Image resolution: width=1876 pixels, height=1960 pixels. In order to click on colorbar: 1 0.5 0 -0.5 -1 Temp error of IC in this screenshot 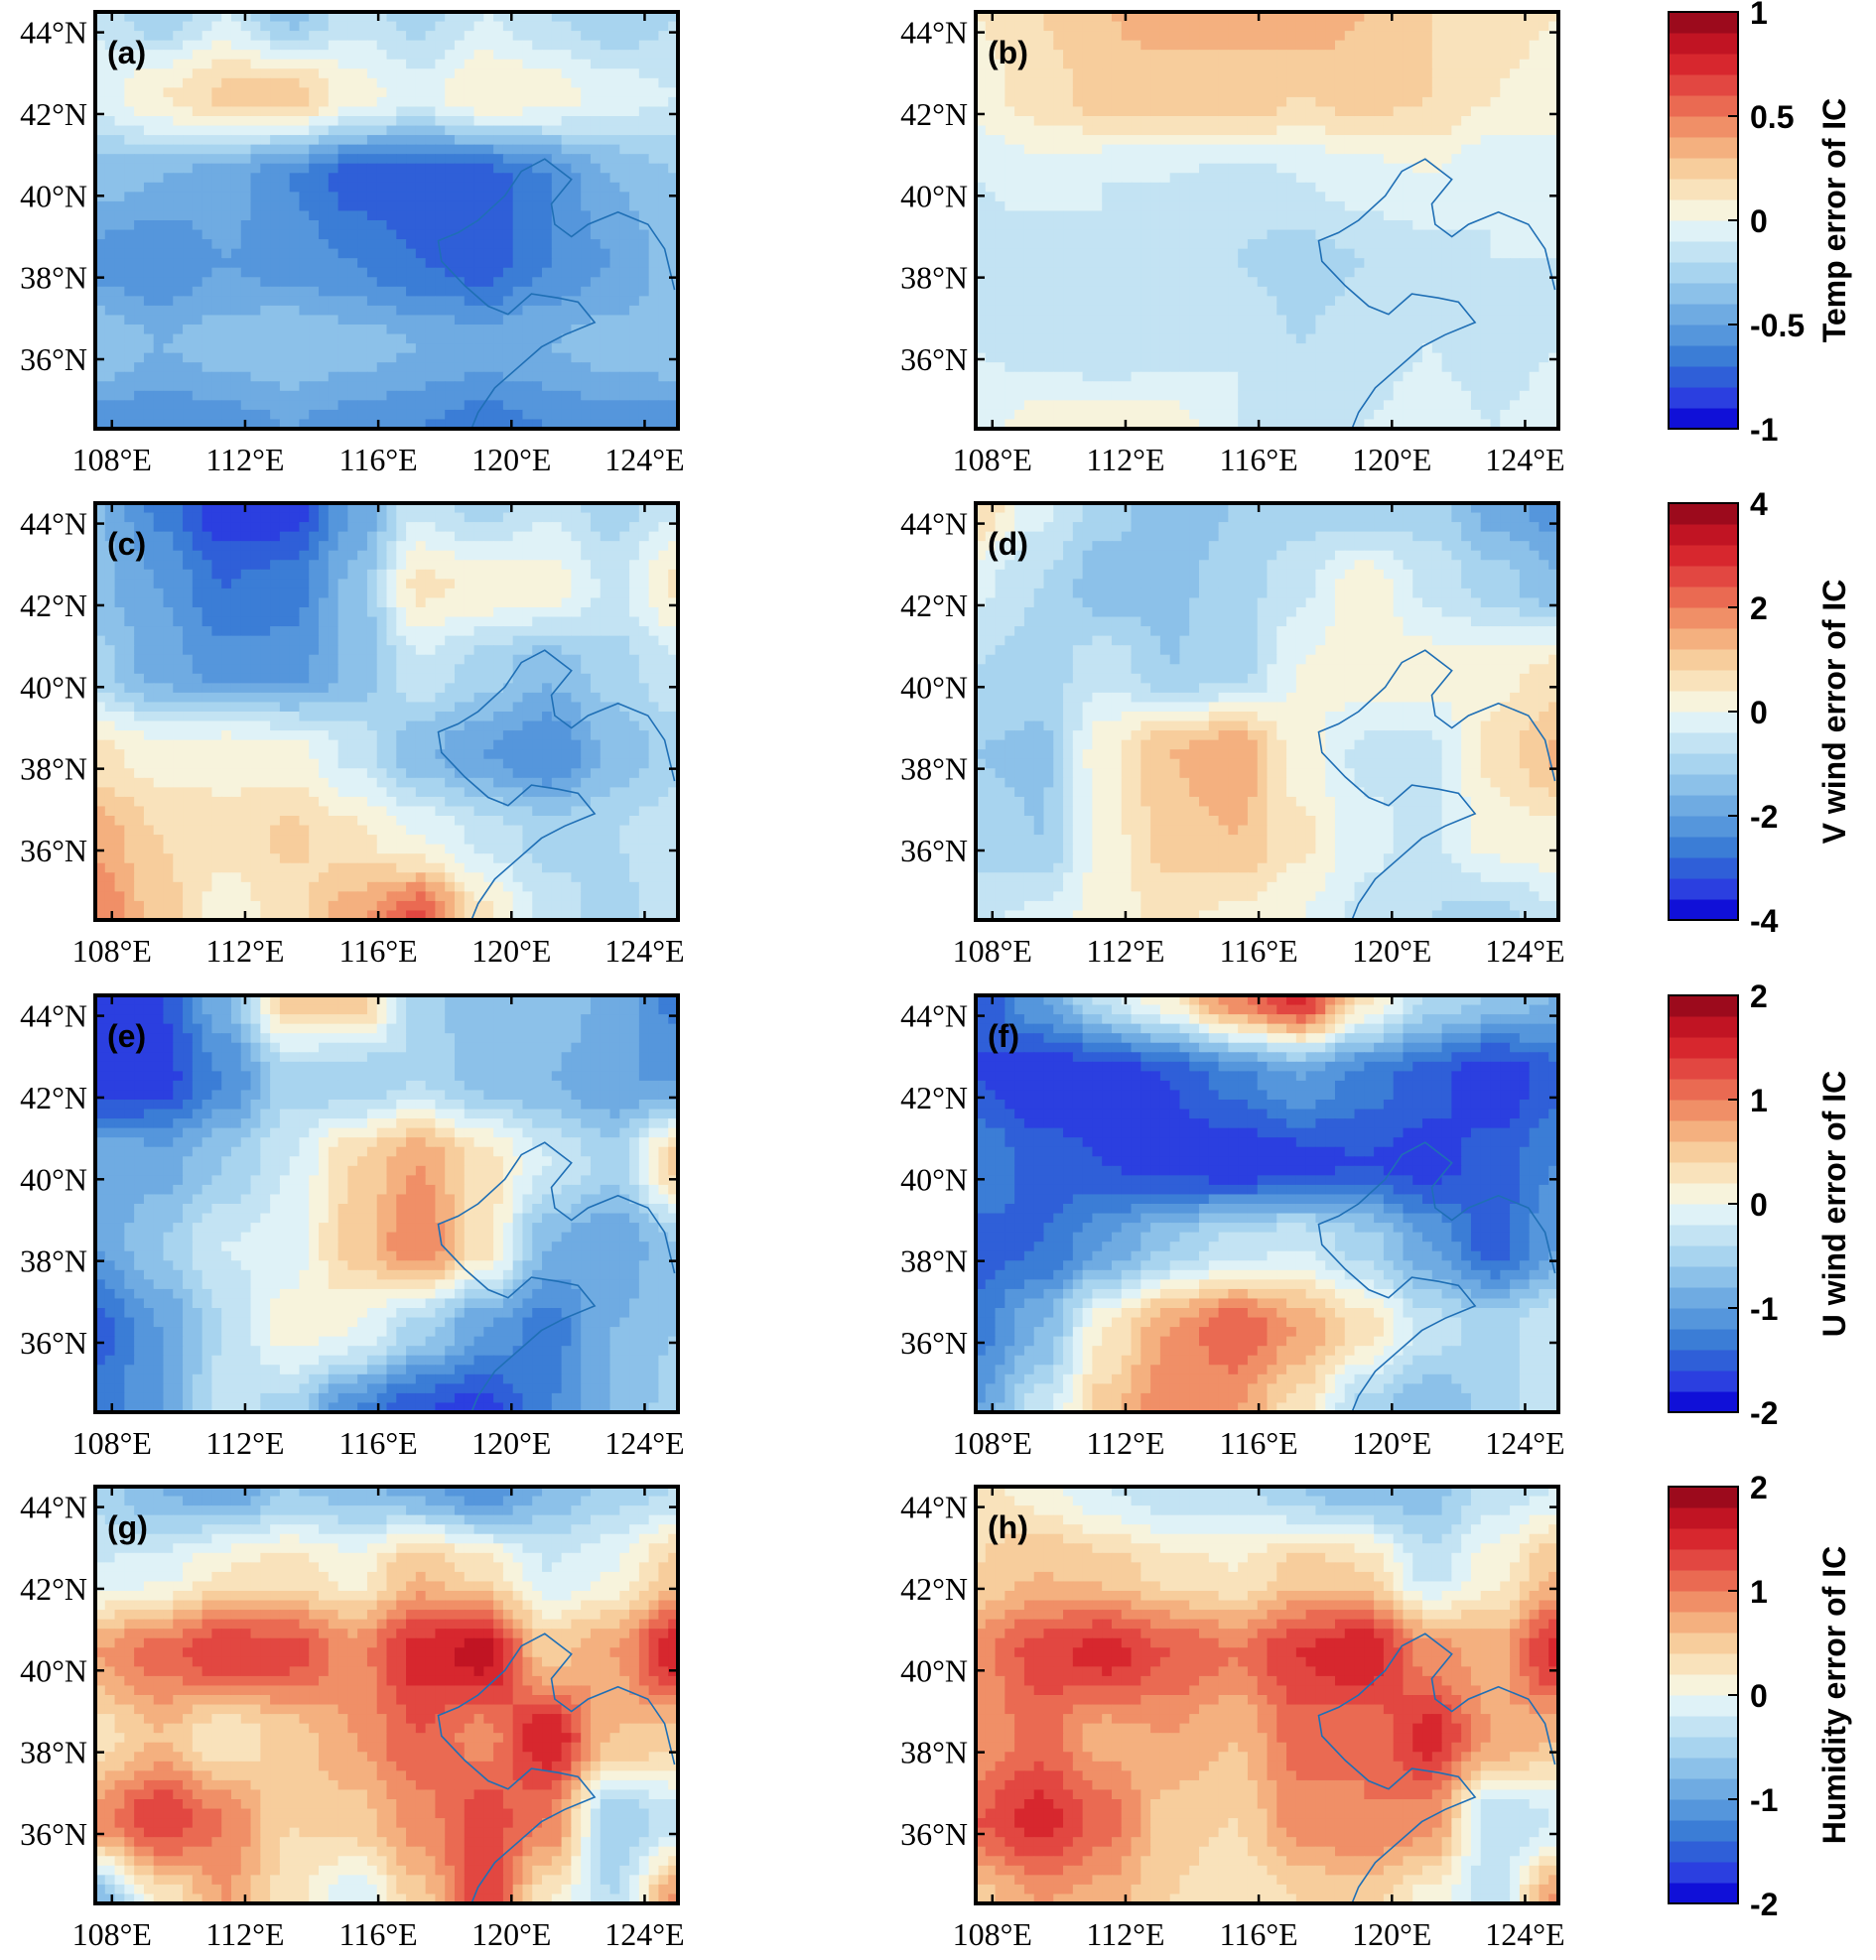, I will do `click(1760, 224)`.